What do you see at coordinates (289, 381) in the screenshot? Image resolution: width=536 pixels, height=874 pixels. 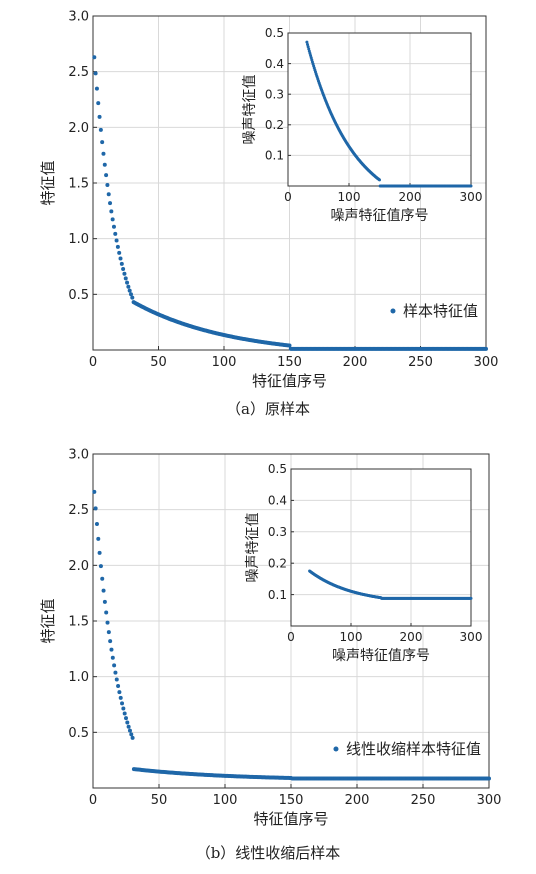 I see `panel-a-main-xlabel: 特征值序号` at bounding box center [289, 381].